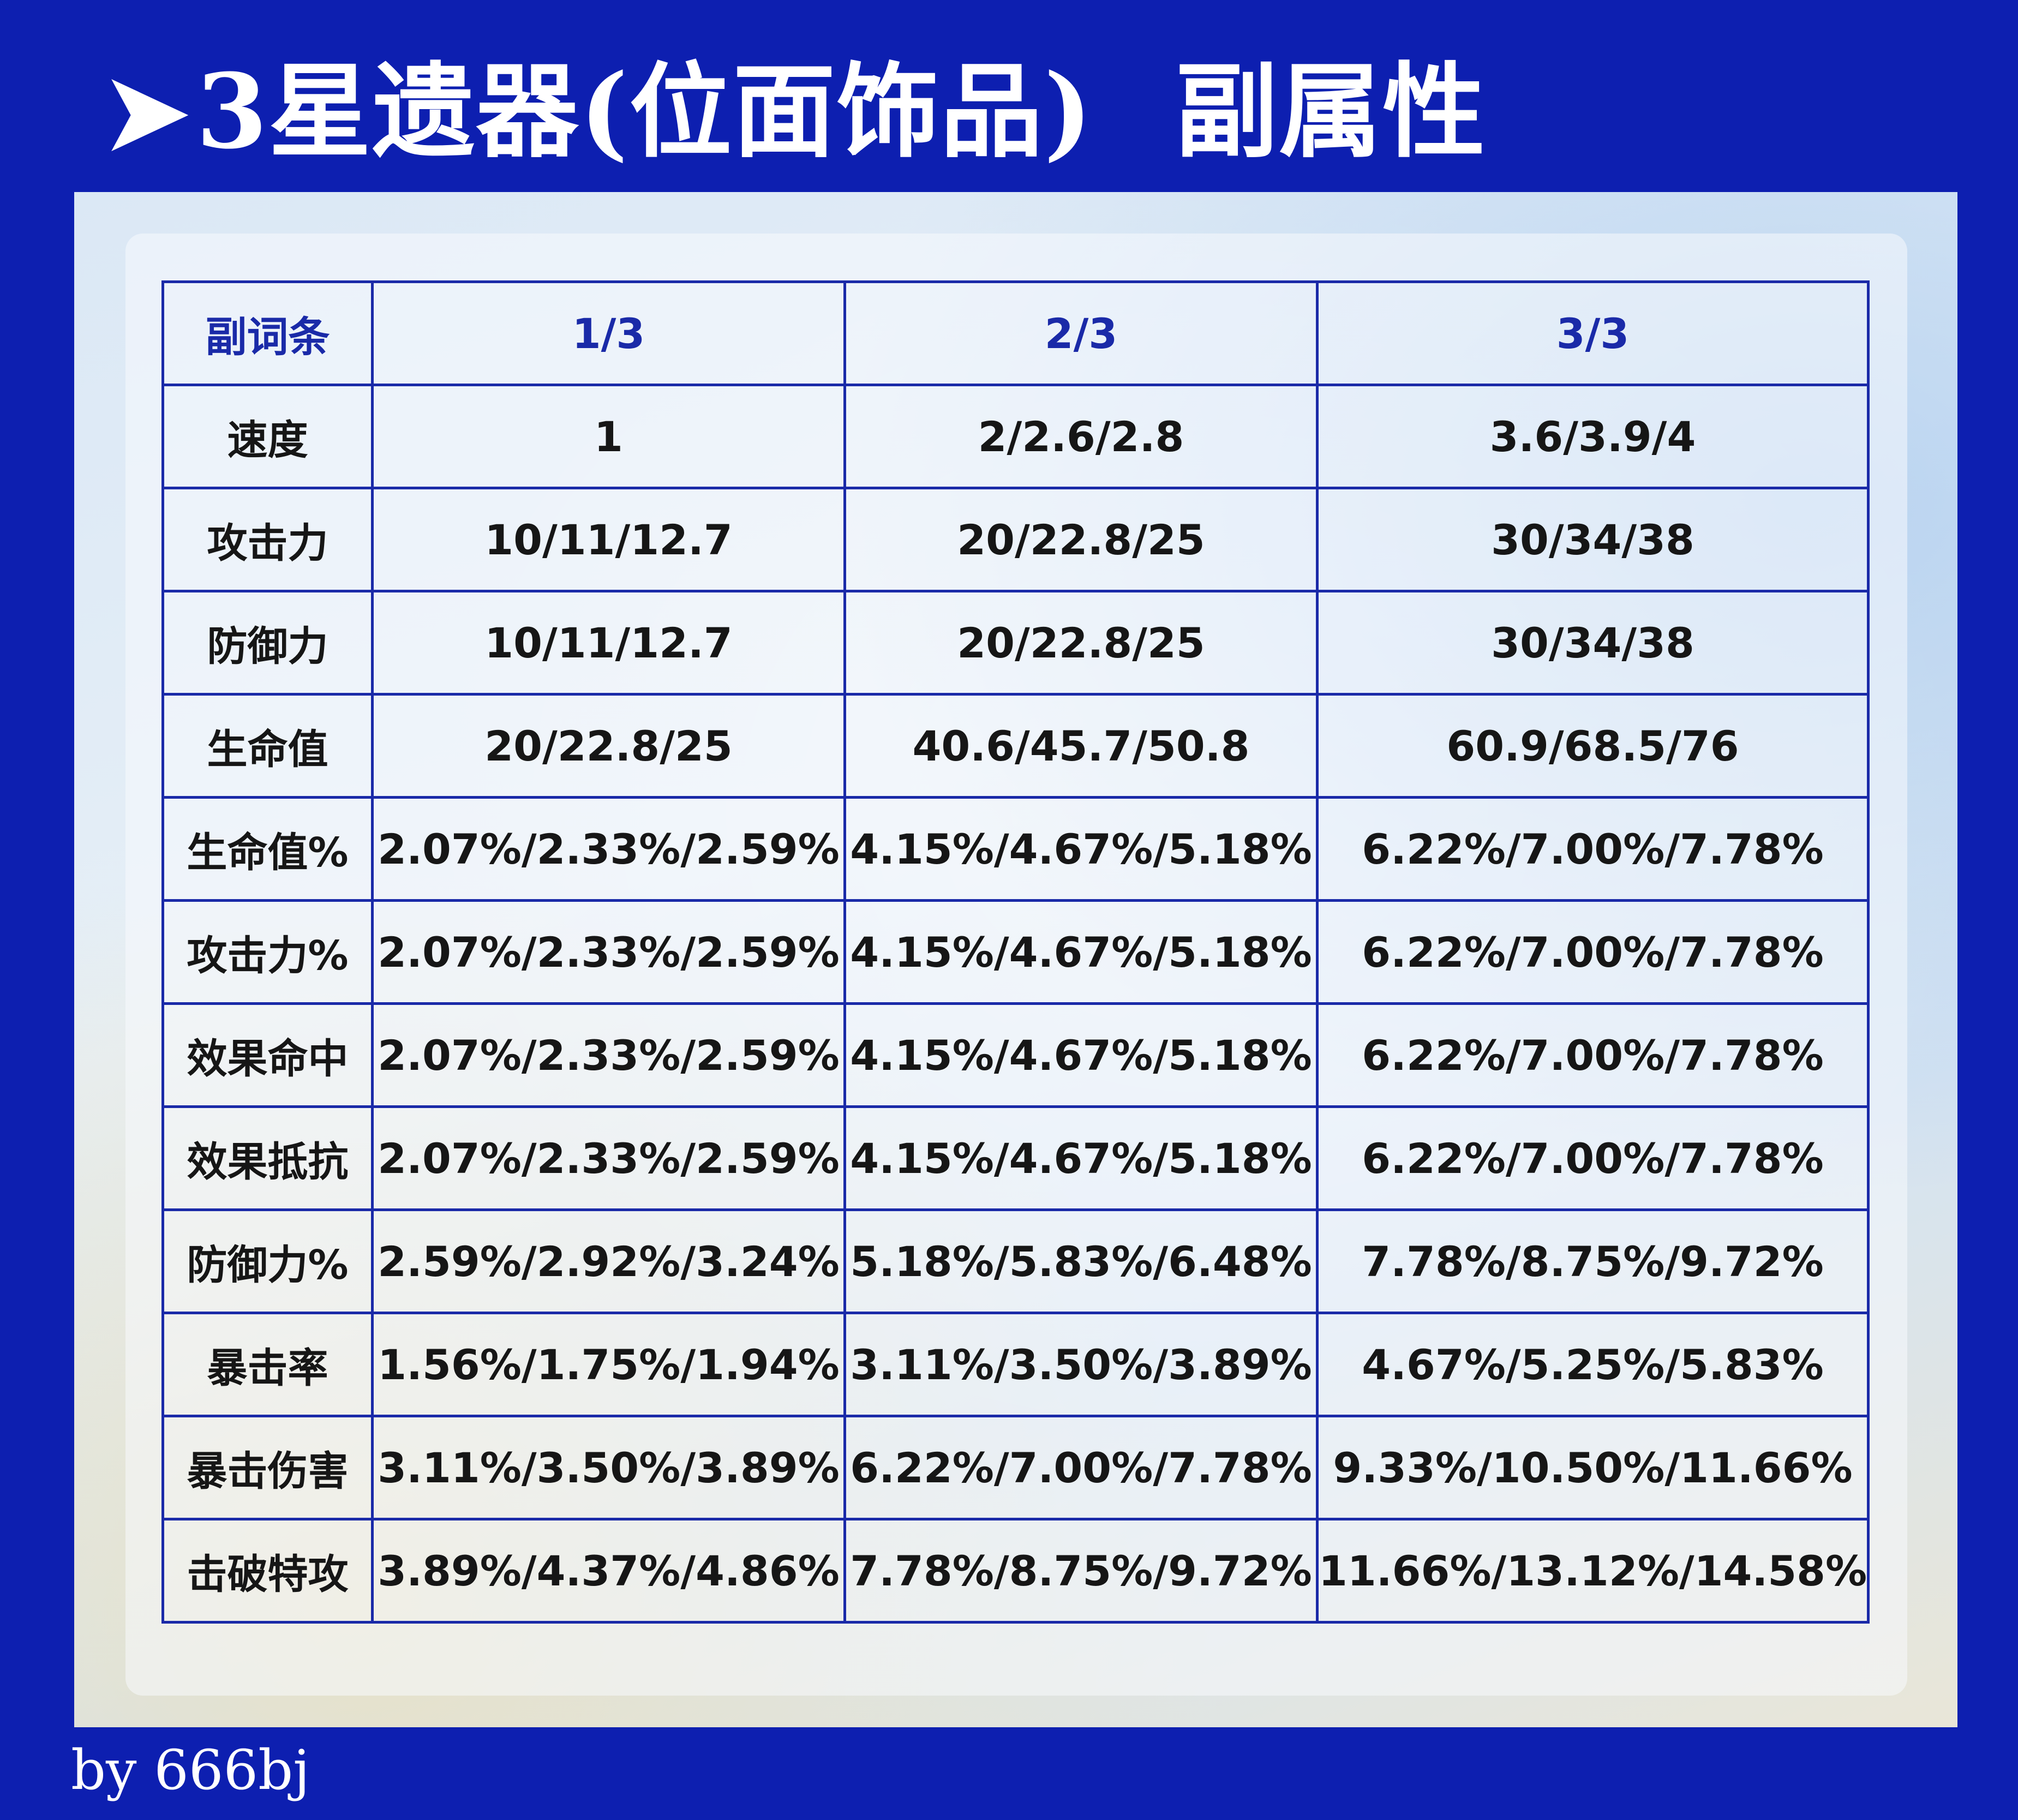 Image resolution: width=2018 pixels, height=1820 pixels. I want to click on row-label: 效果命中, so click(267, 1055).